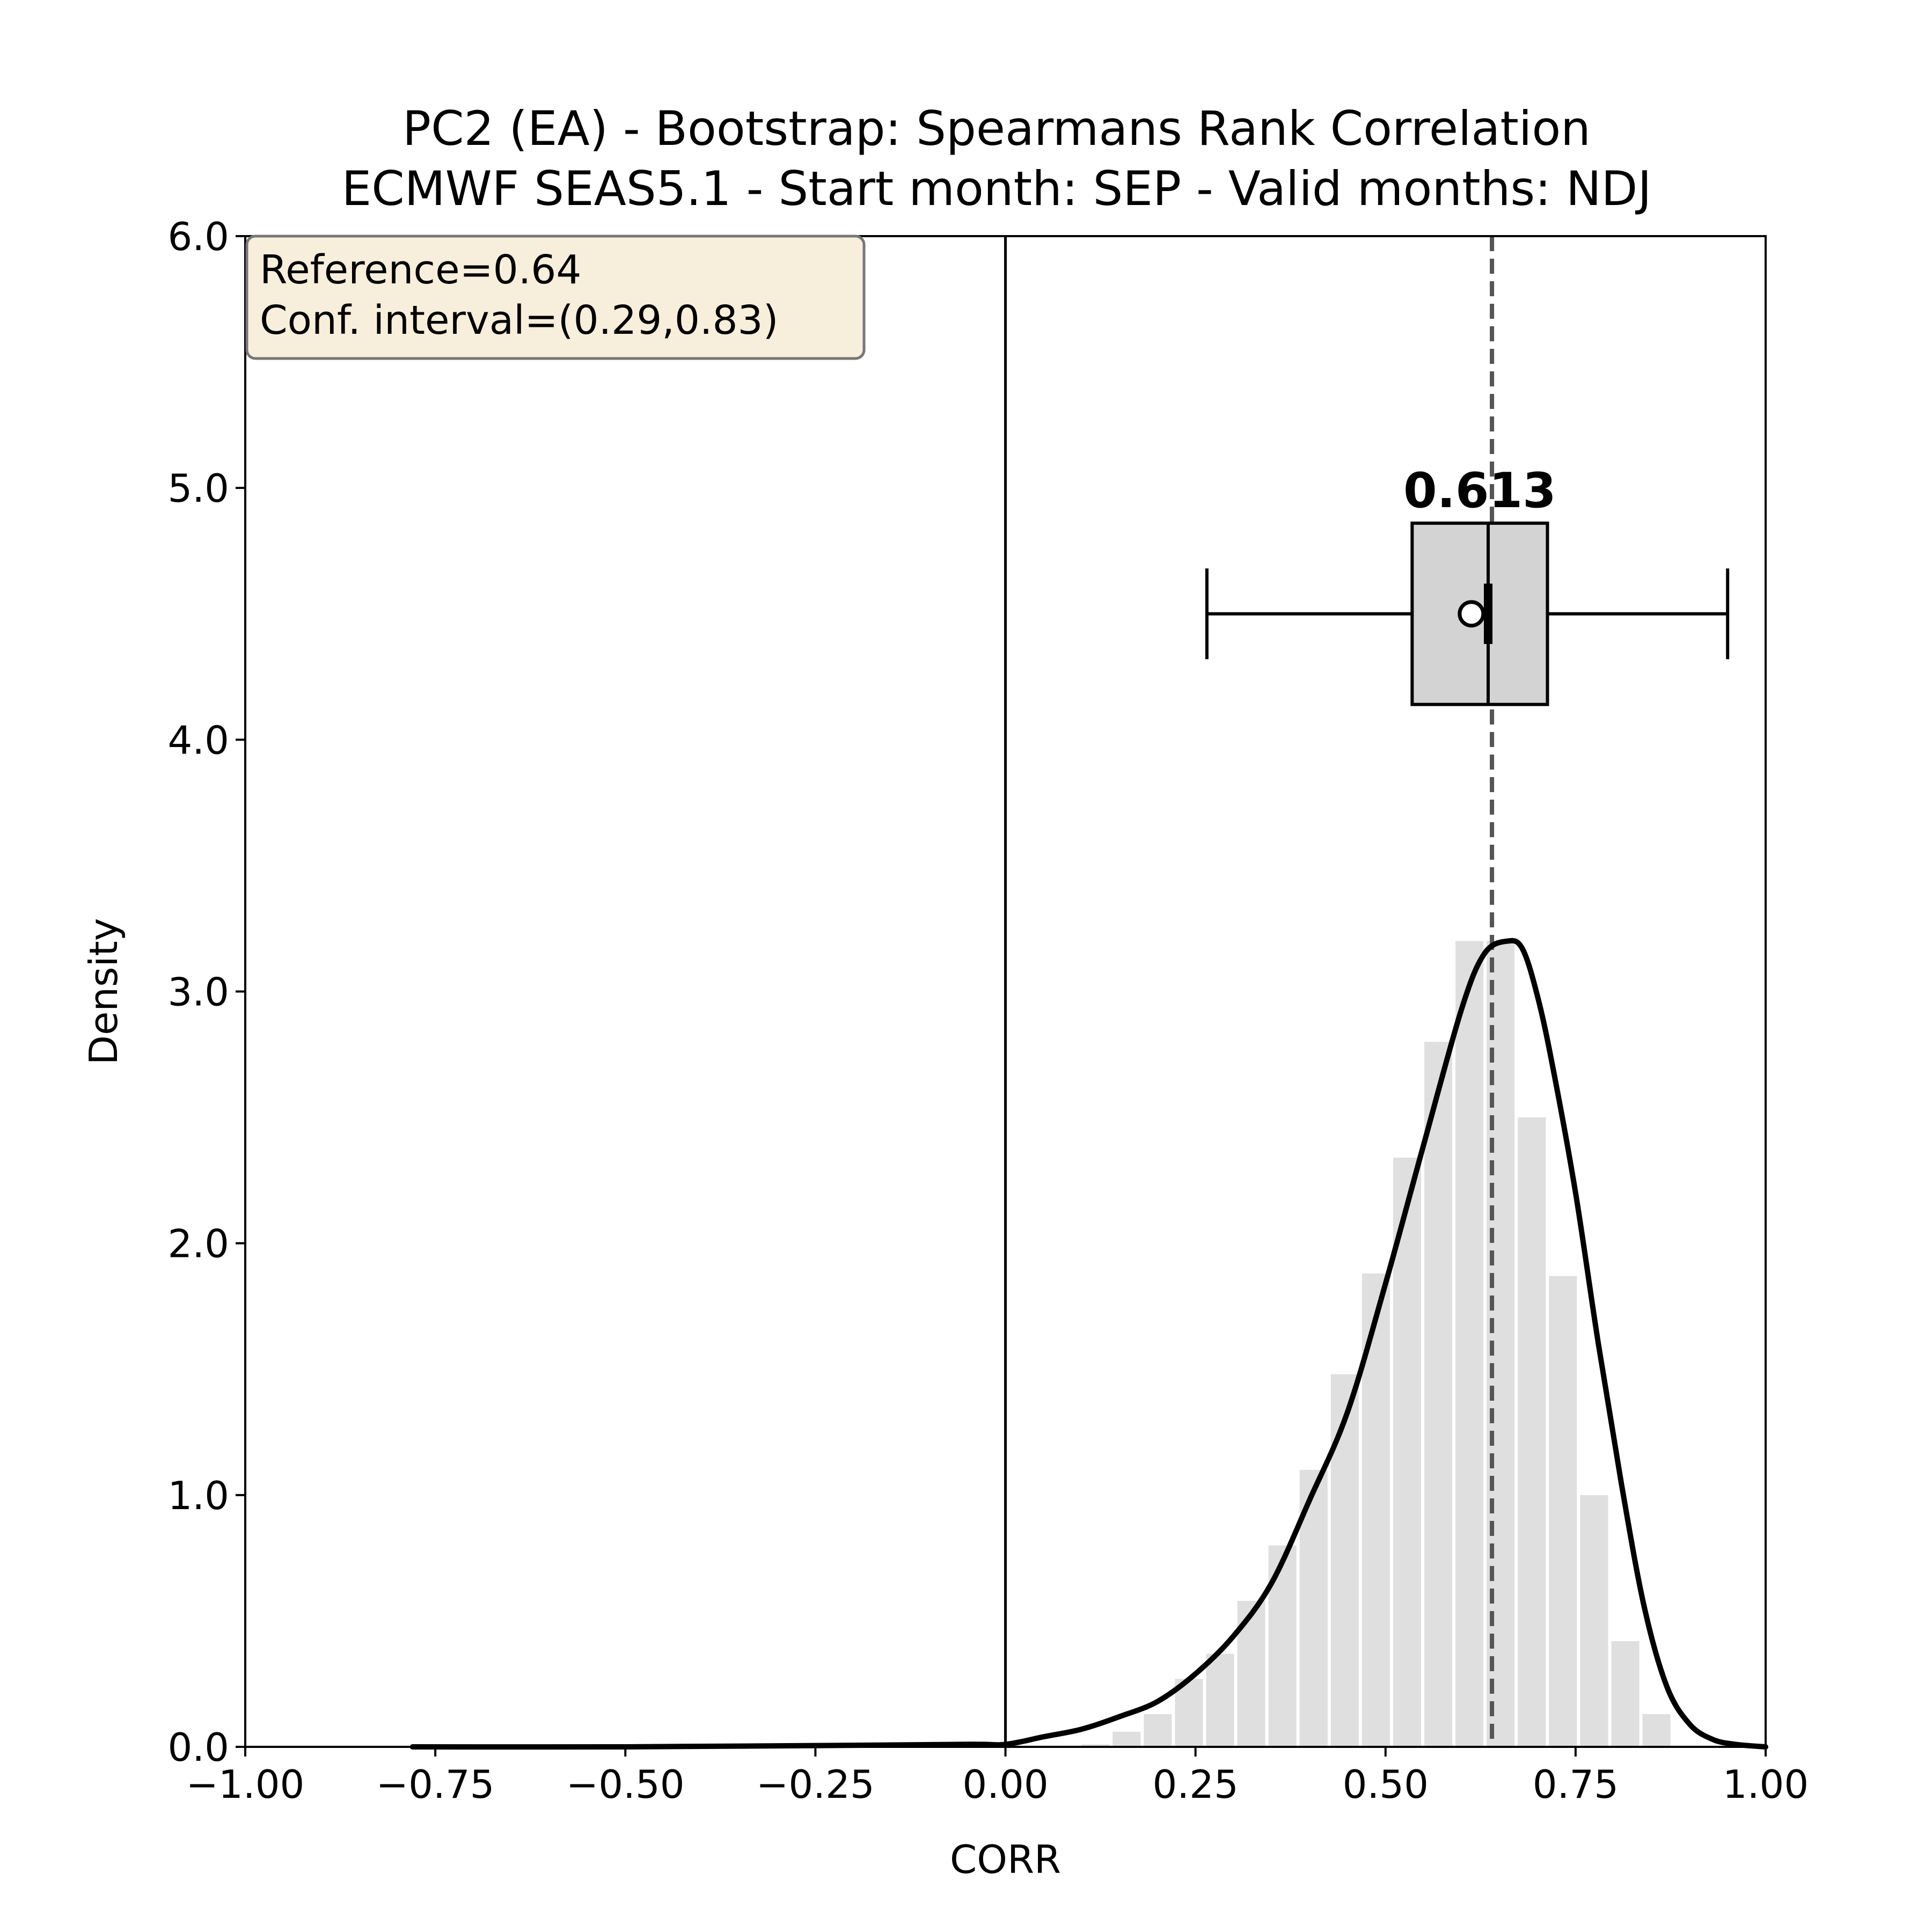  Describe the element at coordinates (245, 1784) in the screenshot. I see `x-tick-label: −1.00` at that location.